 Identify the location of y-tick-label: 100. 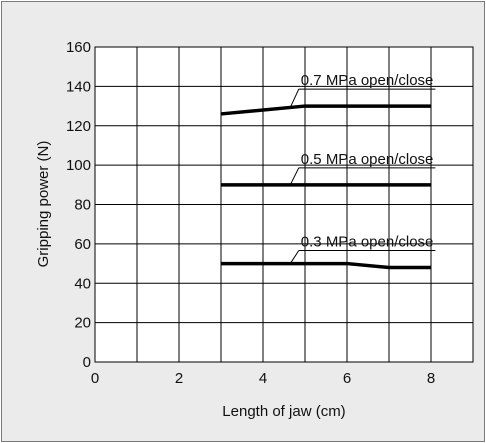
(78, 165).